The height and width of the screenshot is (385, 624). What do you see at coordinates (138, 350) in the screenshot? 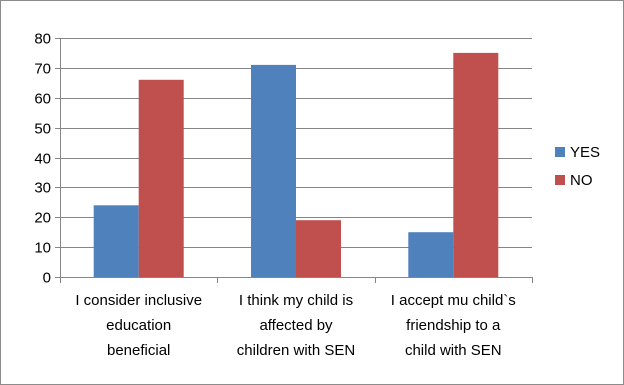
I see `x-category-label: beneficial` at bounding box center [138, 350].